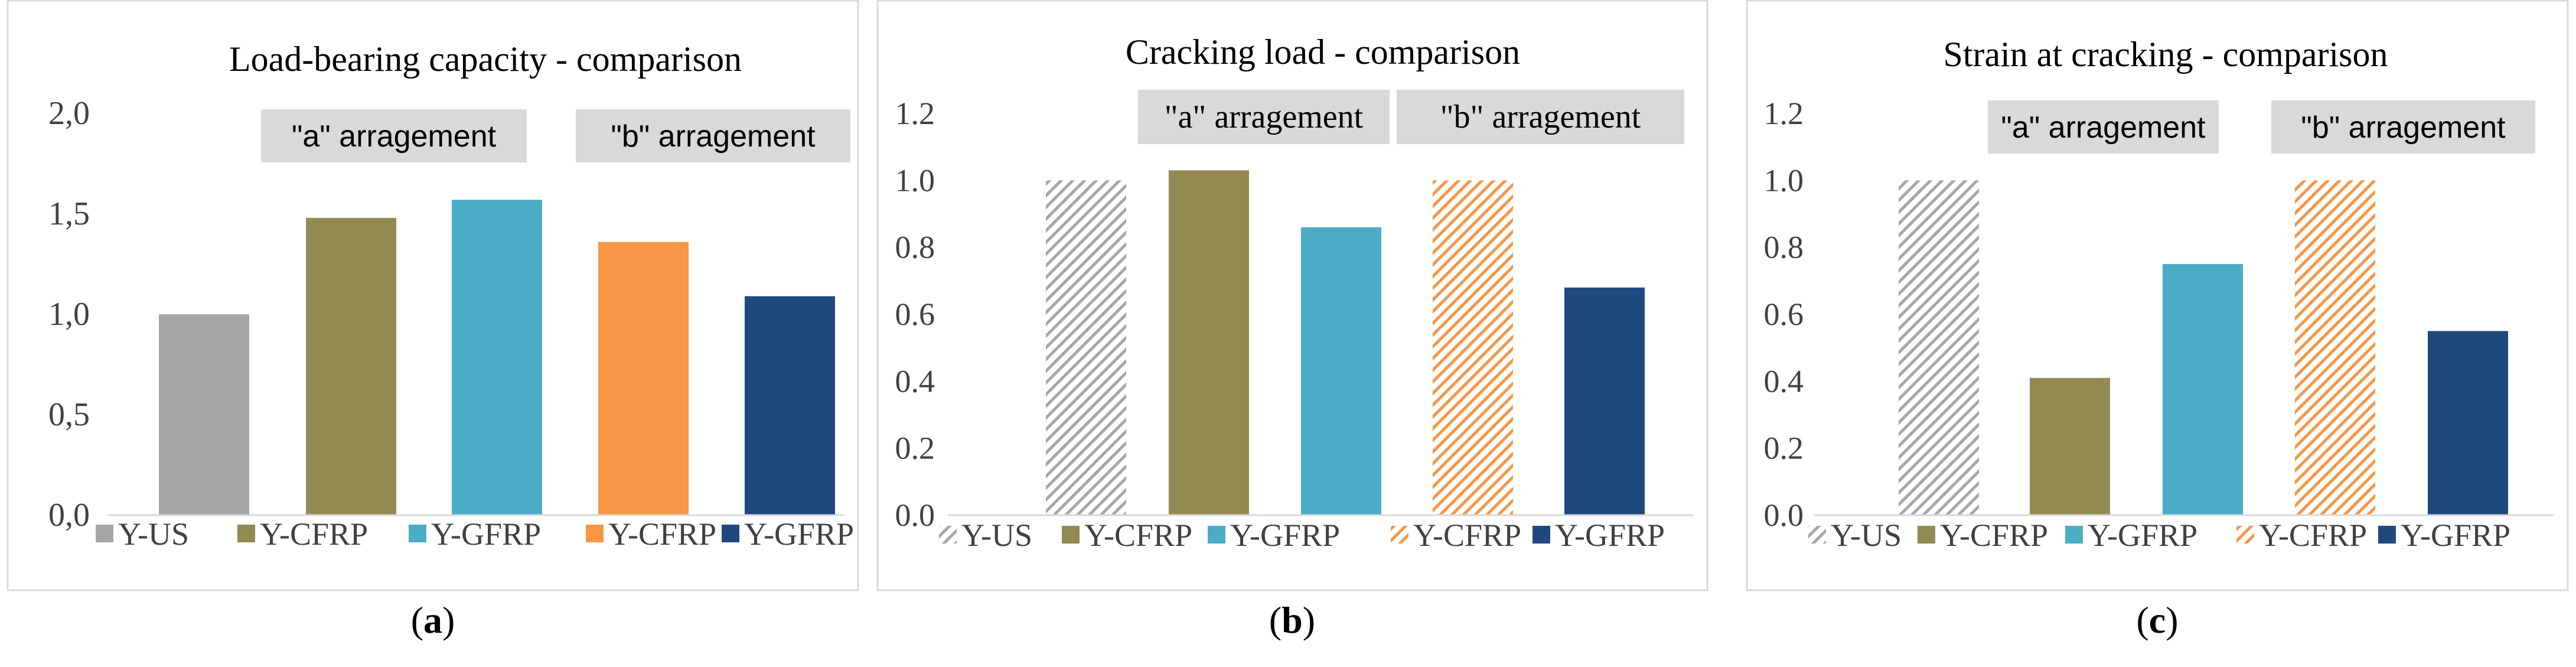 The image size is (2576, 667). Describe the element at coordinates (69, 515) in the screenshot. I see `y-tick-label: 0,0` at that location.